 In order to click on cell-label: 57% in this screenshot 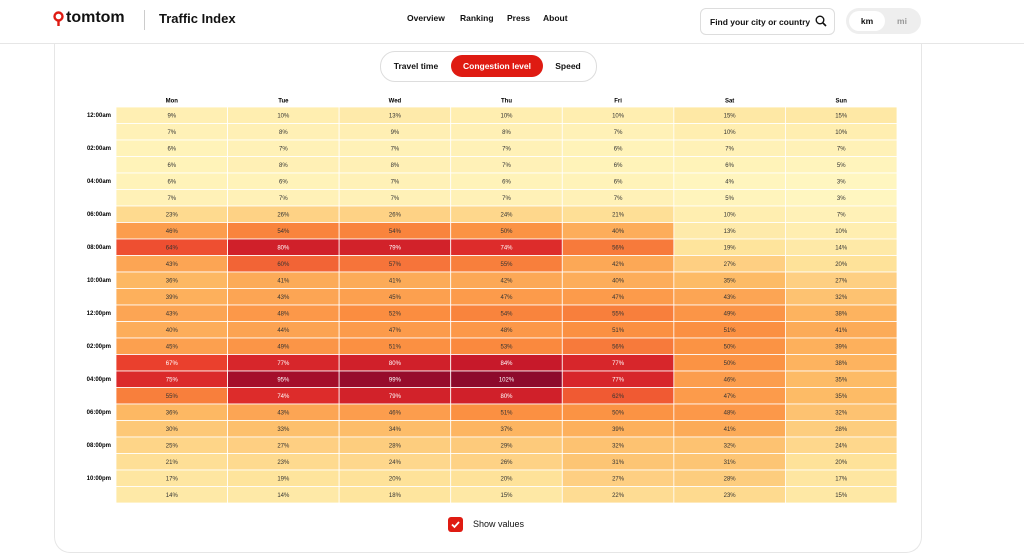, I will do `click(395, 265)`.